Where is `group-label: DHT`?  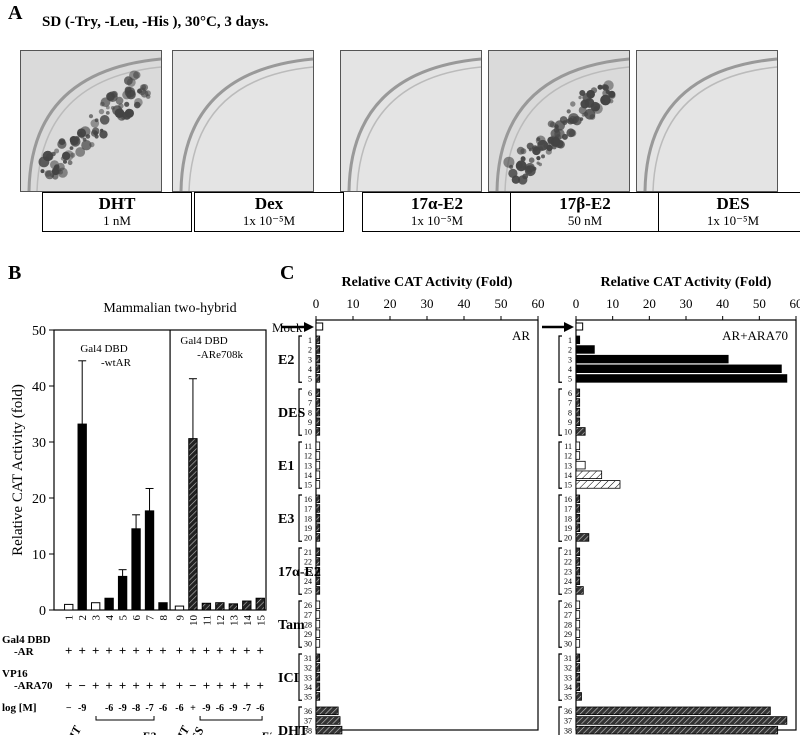
group-label: DHT is located at coordinates (293, 729).